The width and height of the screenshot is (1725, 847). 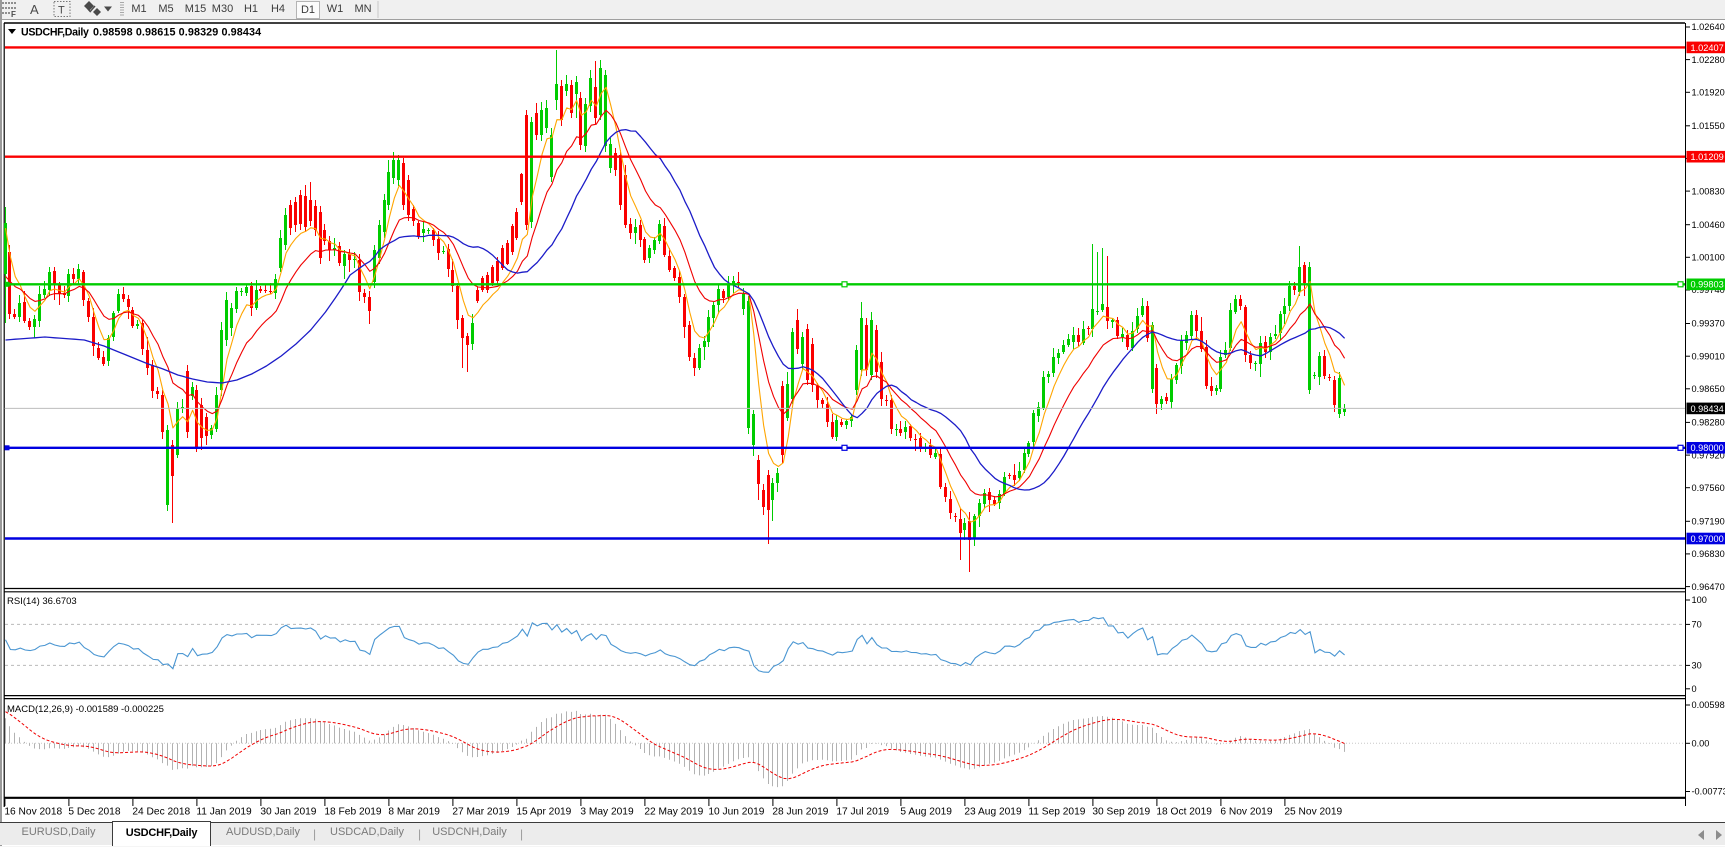 What do you see at coordinates (1708, 126) in the screenshot?
I see `svg-text: 1.01550` at bounding box center [1708, 126].